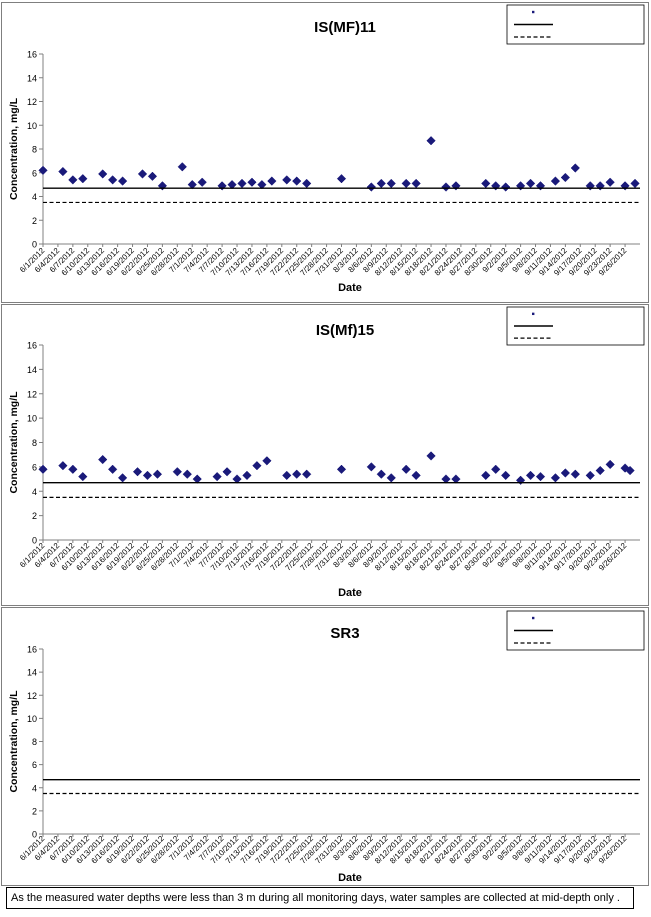 This screenshot has width=651, height=917. Describe the element at coordinates (345, 27) in the screenshot. I see `chart-title: IS(MF)11` at that location.